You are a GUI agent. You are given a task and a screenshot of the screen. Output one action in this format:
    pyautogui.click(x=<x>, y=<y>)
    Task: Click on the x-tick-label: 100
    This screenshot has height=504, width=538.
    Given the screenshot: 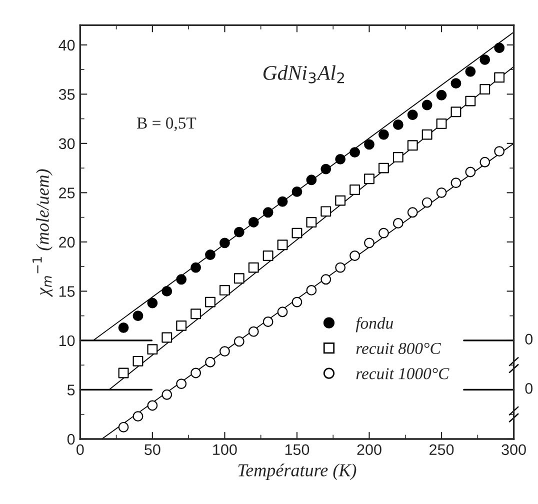 What is the action you would take?
    pyautogui.click(x=225, y=450)
    